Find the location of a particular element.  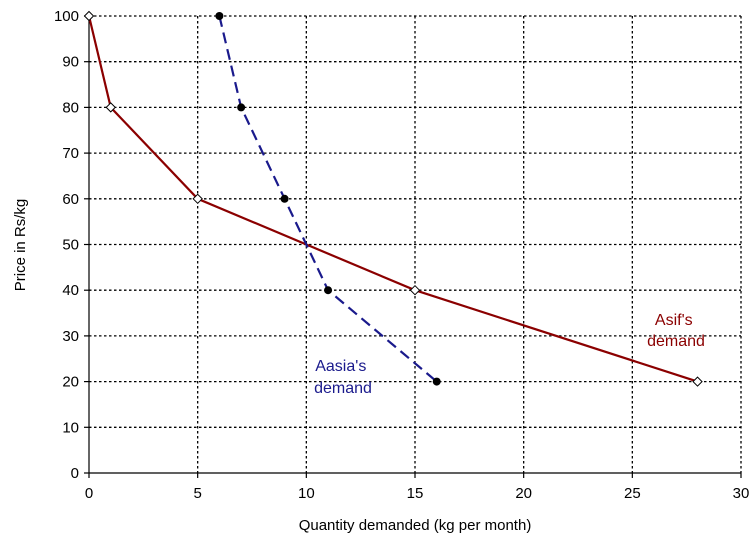

y-tick-label: 0 is located at coordinates (75, 473).